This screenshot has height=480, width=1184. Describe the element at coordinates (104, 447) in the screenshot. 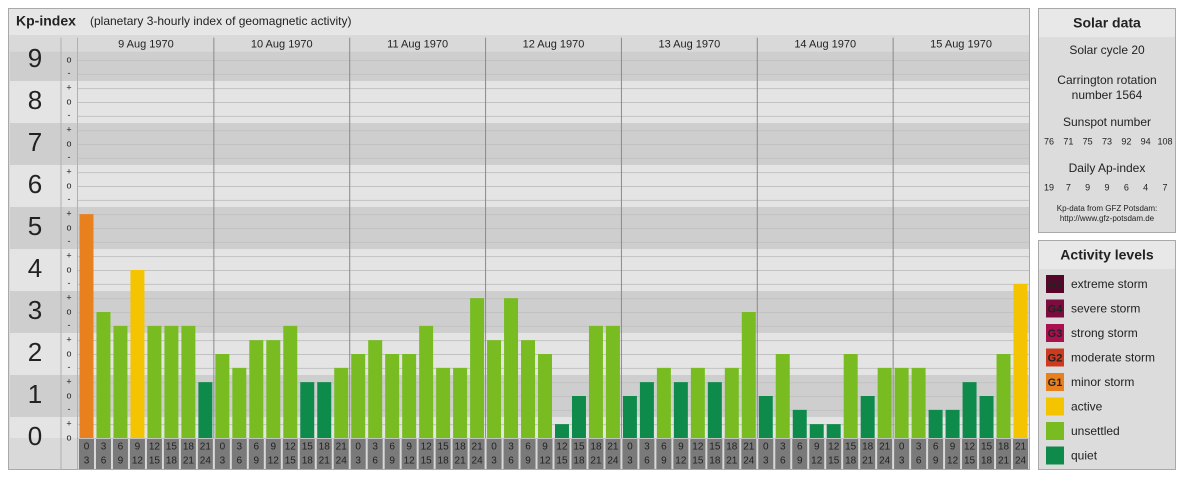

I see `hour-start: 3` at that location.